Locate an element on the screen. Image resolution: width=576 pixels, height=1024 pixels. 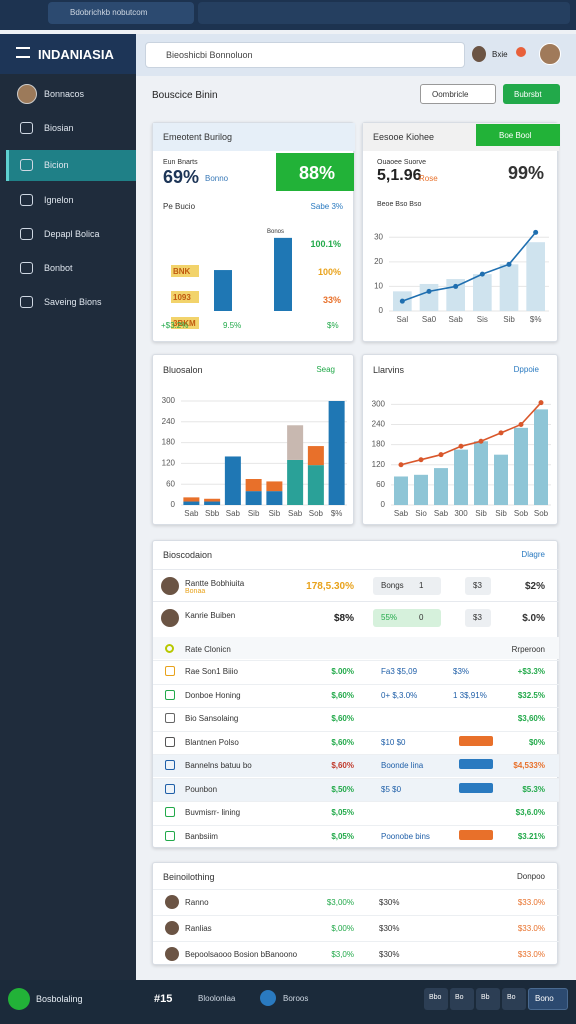
kpi: 5,1.96 is located at coordinates (399, 175).